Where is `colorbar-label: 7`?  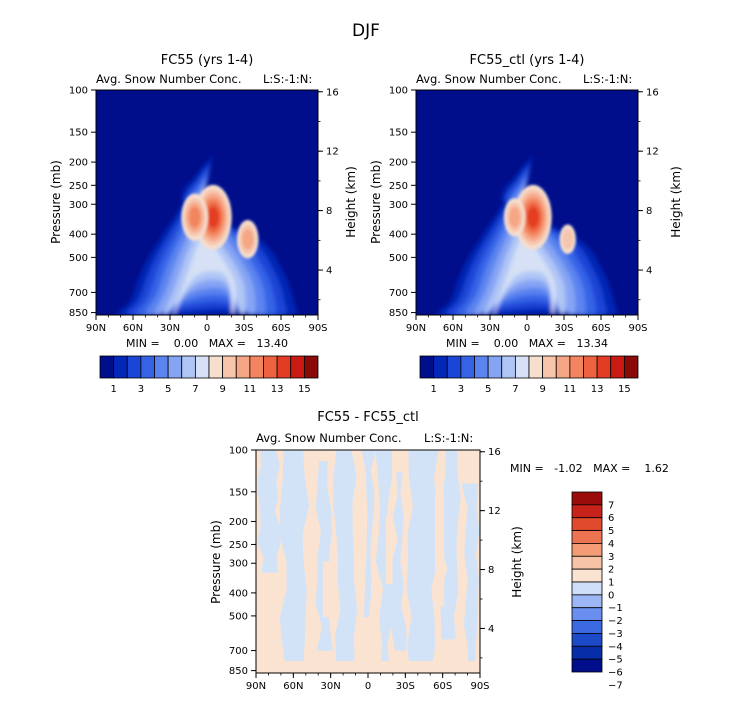 colorbar-label: 7 is located at coordinates (611, 505).